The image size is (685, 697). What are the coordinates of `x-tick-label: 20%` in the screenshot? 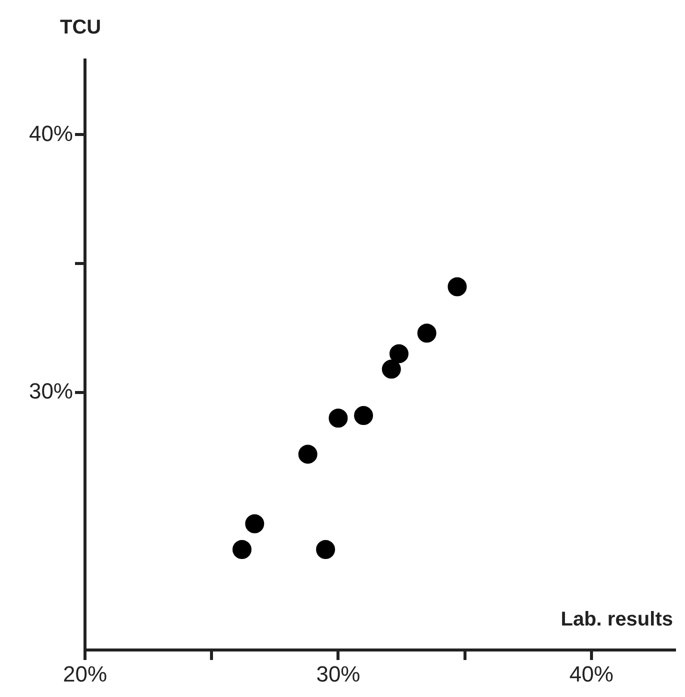 It's located at (85, 673).